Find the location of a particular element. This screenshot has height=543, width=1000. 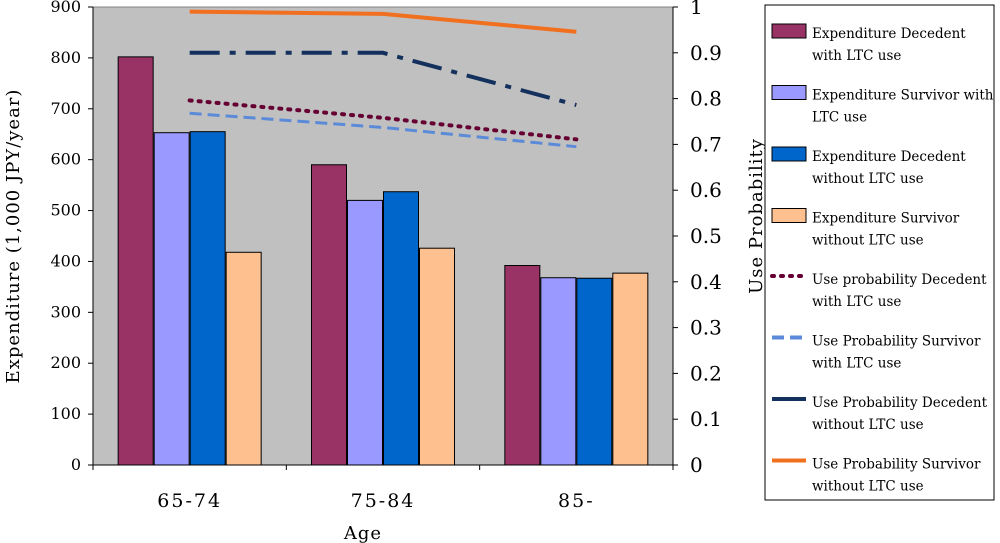

y-tick-label: 900 is located at coordinates (65, 8).